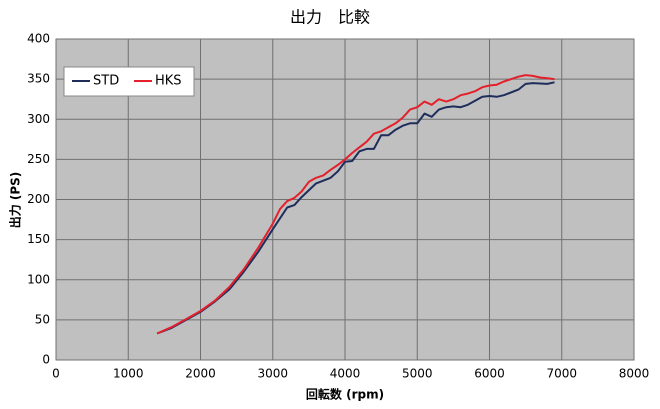  What do you see at coordinates (38, 199) in the screenshot?
I see `y-tick-label: 200` at bounding box center [38, 199].